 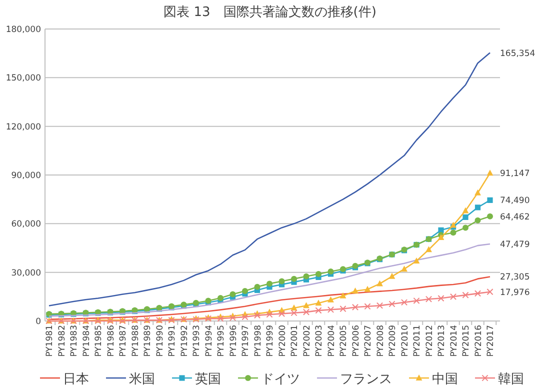 What do you see at coordinates (23, 127) in the screenshot?
I see `y-tick-label: 120,000` at bounding box center [23, 127].